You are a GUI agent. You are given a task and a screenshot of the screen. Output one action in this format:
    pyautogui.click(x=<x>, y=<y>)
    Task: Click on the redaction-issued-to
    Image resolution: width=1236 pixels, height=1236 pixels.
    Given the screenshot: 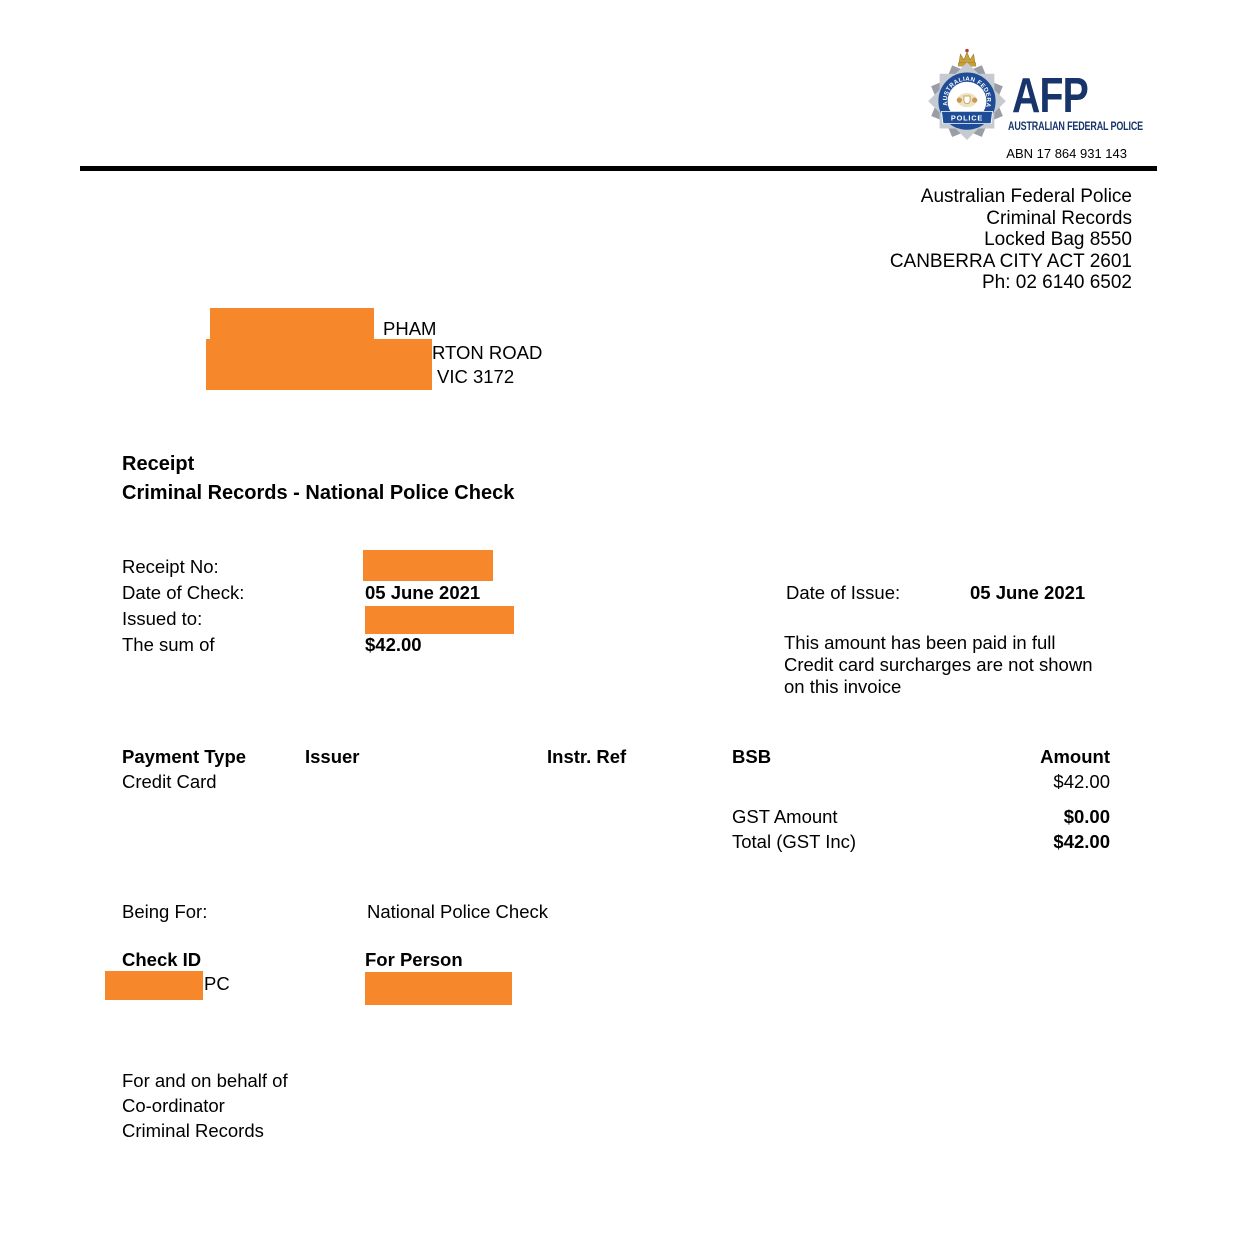 What is the action you would take?
    pyautogui.click(x=439, y=620)
    